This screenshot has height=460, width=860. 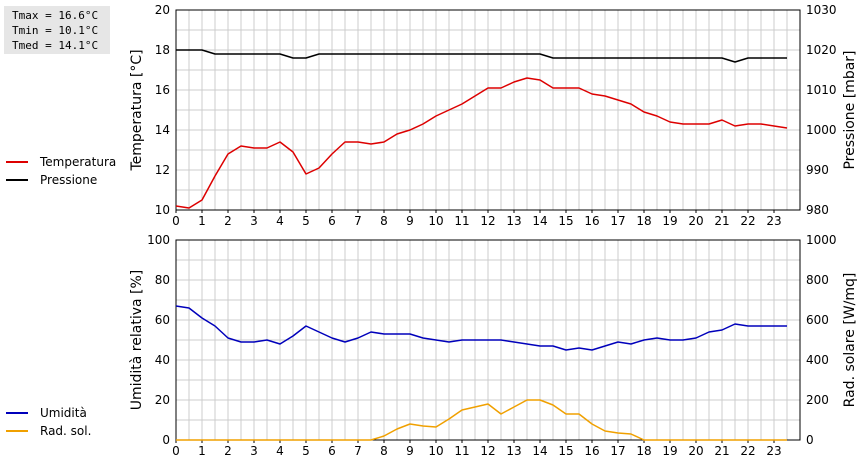 I want to click on tmax-text: Tmax = 16.6°C, so click(x=55, y=15).